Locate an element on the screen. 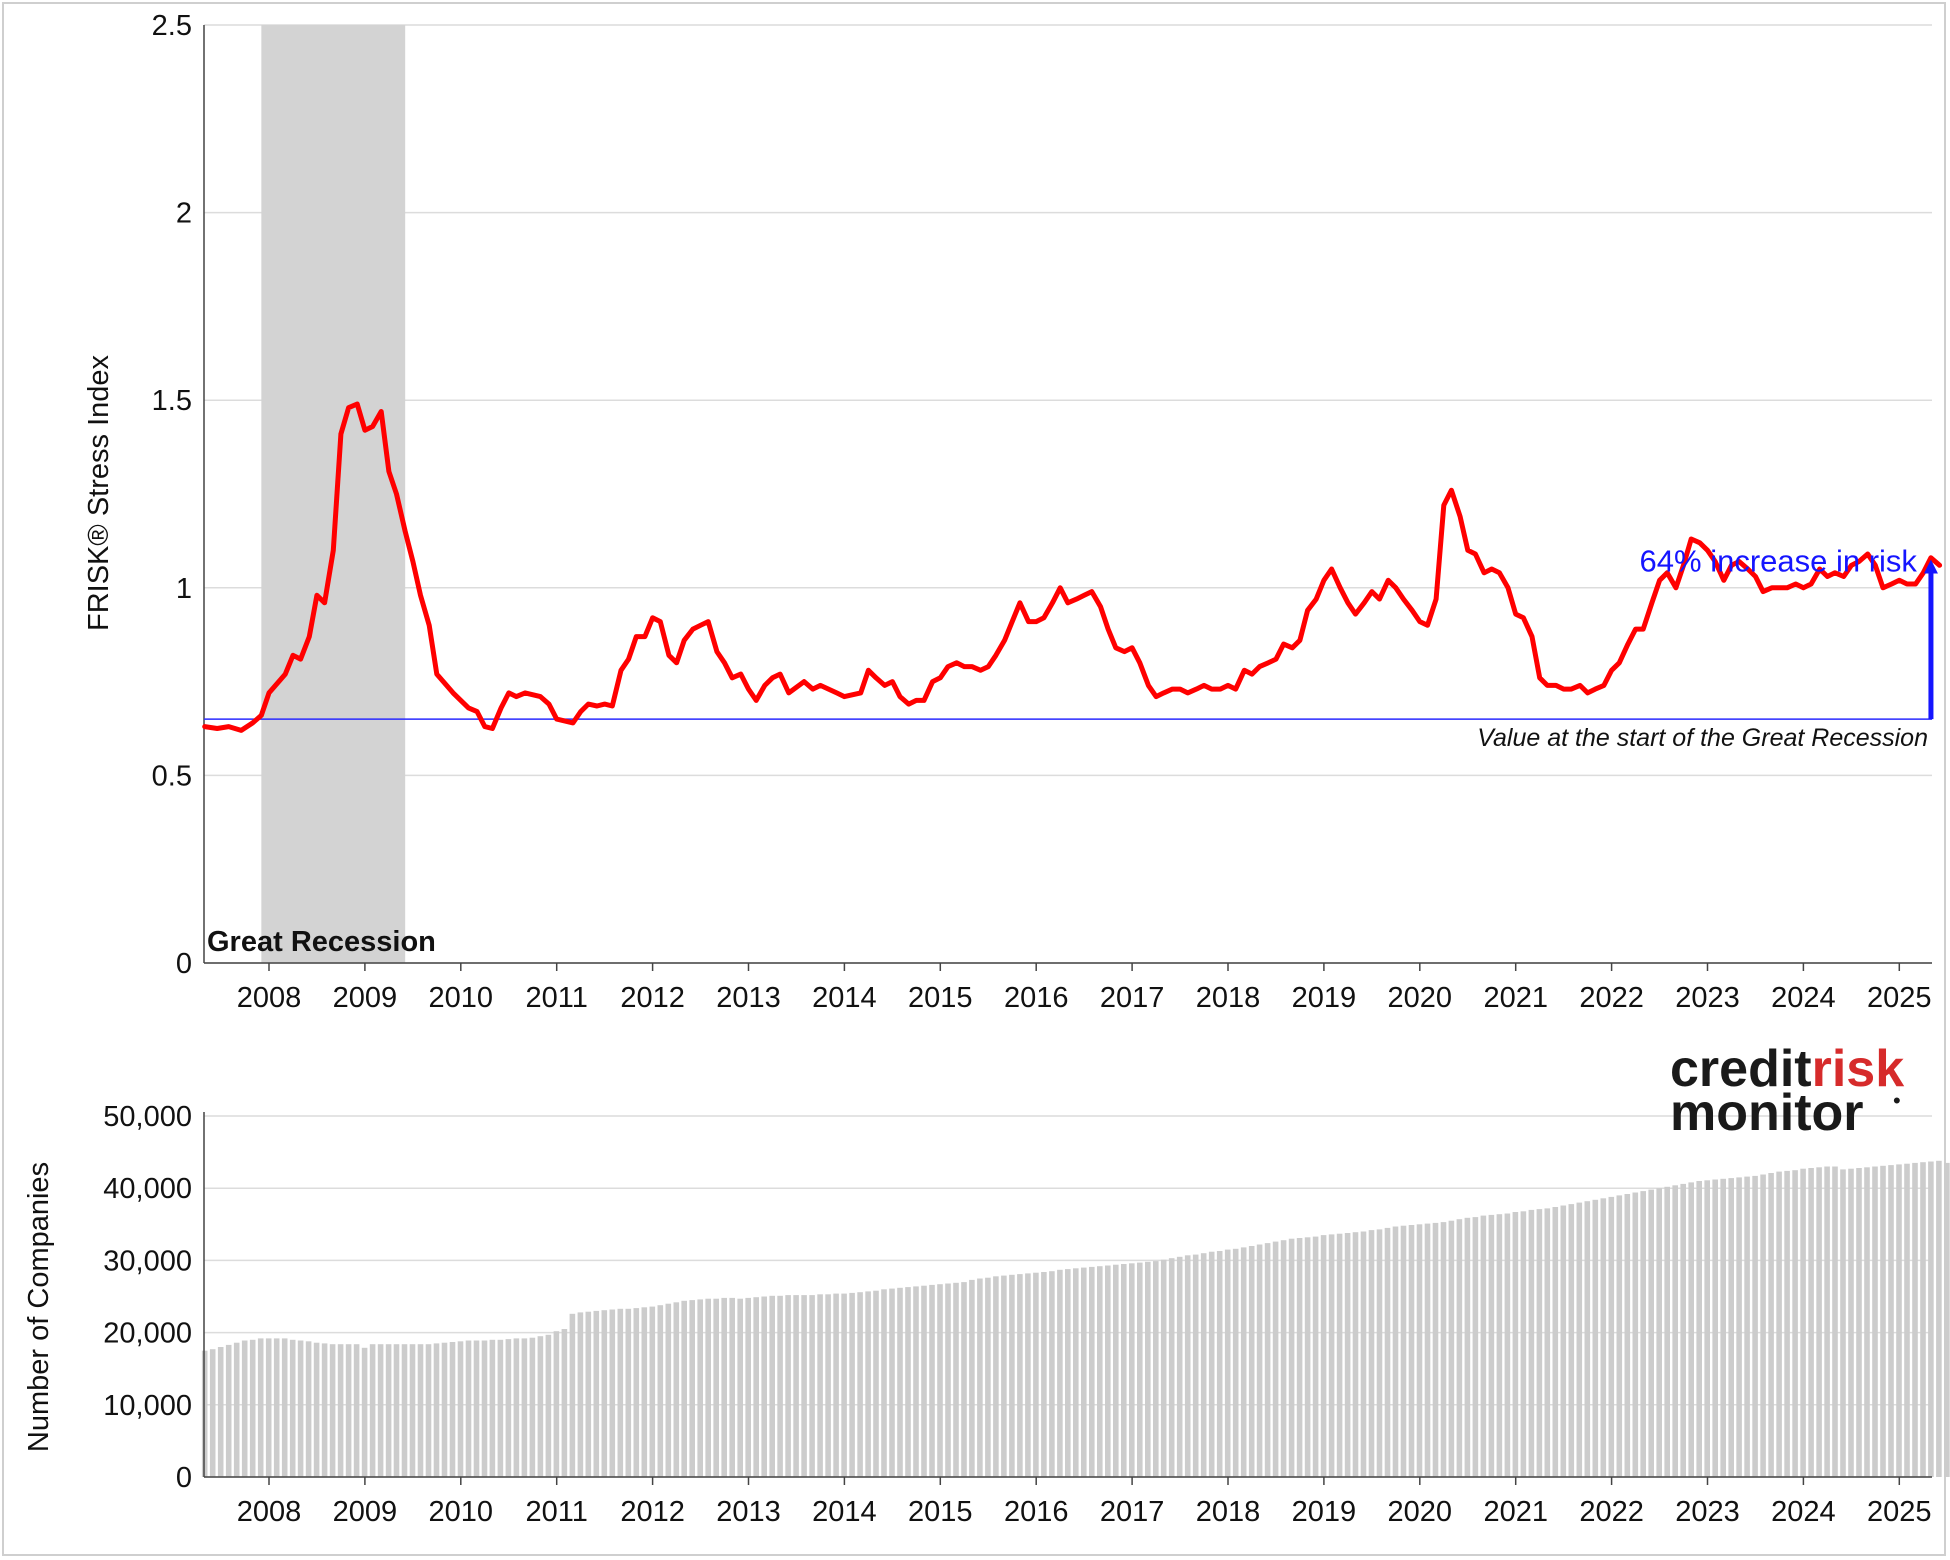 This screenshot has width=1950, height=1560. top-y-axis-title: FRISK® Stress Index is located at coordinates (99, 492).